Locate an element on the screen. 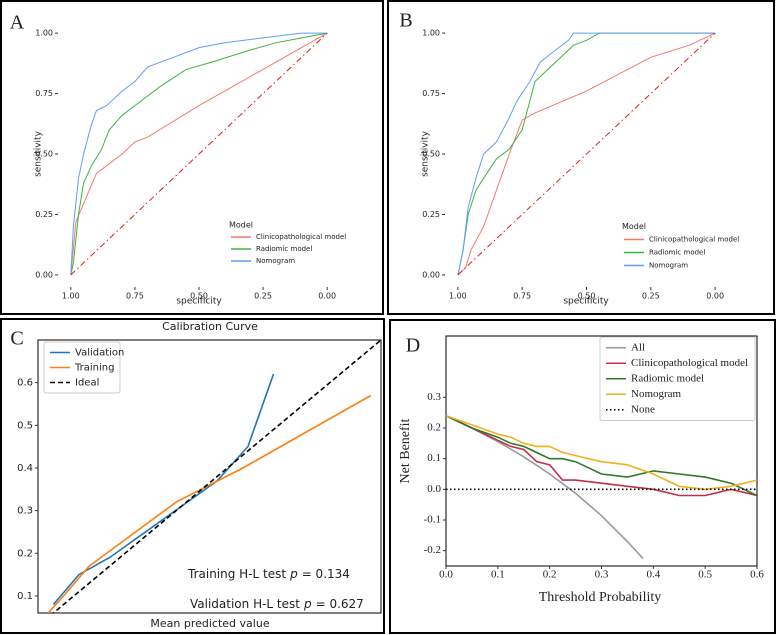 The width and height of the screenshot is (778, 635). legend-label: Ideal is located at coordinates (87, 383).